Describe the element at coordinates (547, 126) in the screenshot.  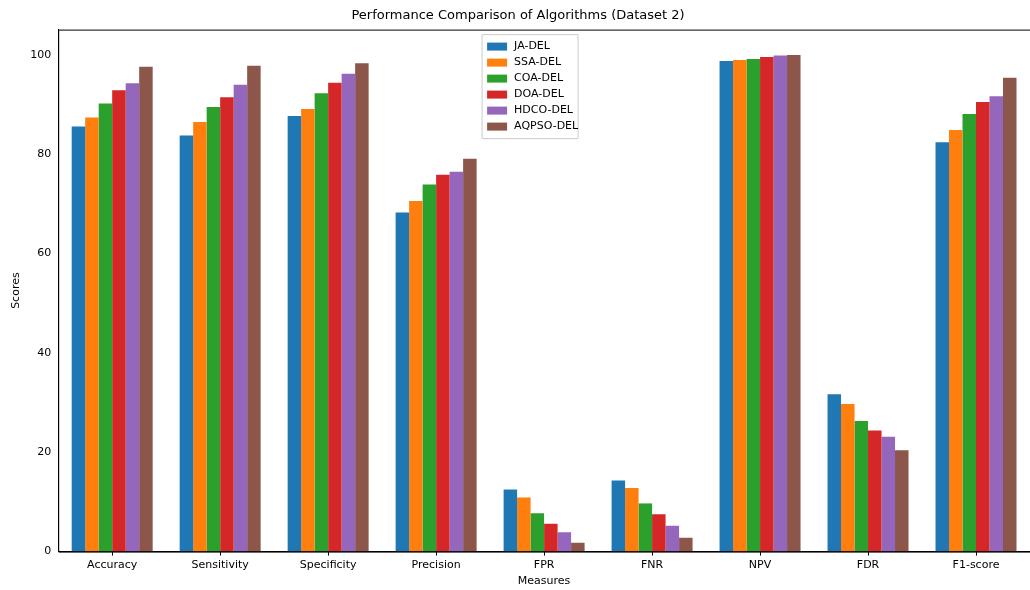
I see `legend-label: AQPSO-DEL` at that location.